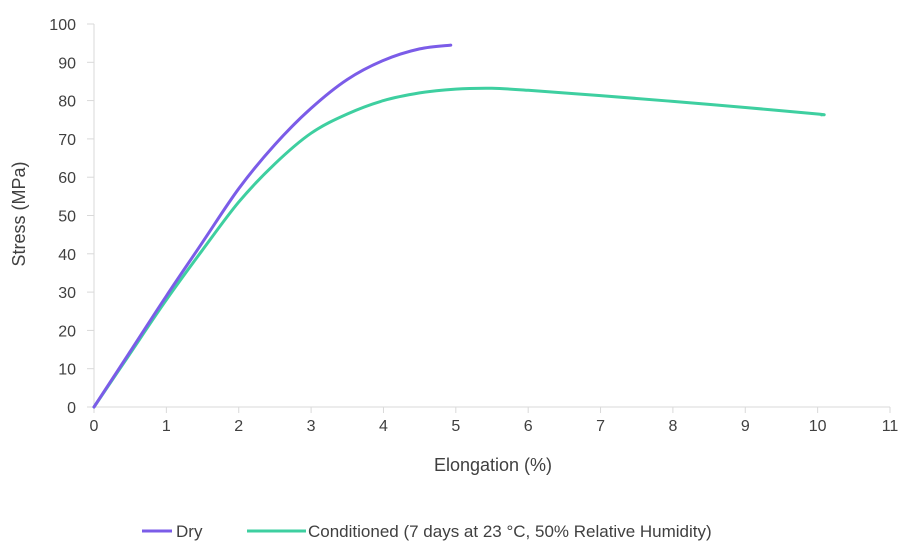 Image resolution: width=904 pixels, height=546 pixels. What do you see at coordinates (311, 426) in the screenshot?
I see `x-tick-label: 3` at bounding box center [311, 426].